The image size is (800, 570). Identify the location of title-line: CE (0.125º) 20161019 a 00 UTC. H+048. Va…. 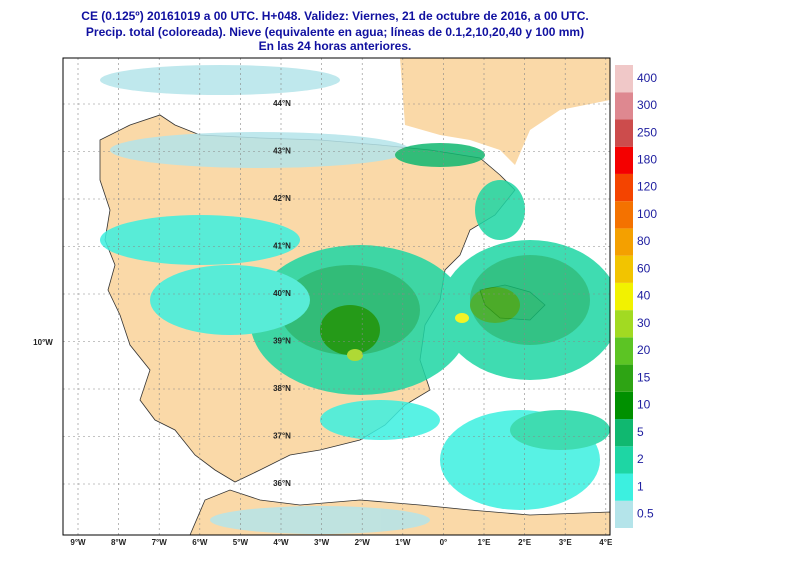
(334, 16).